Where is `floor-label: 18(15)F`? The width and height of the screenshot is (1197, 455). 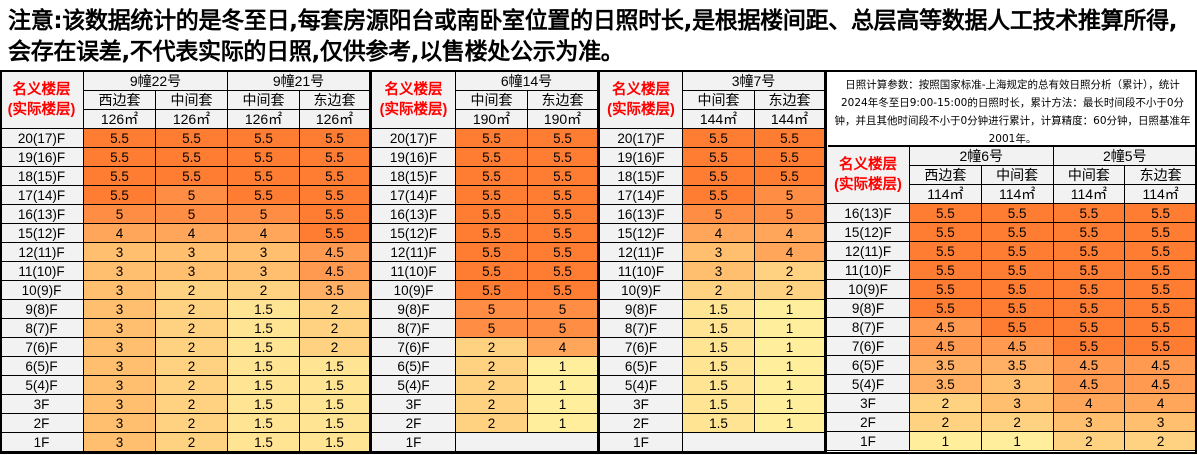 floor-label: 18(15)F is located at coordinates (641, 176).